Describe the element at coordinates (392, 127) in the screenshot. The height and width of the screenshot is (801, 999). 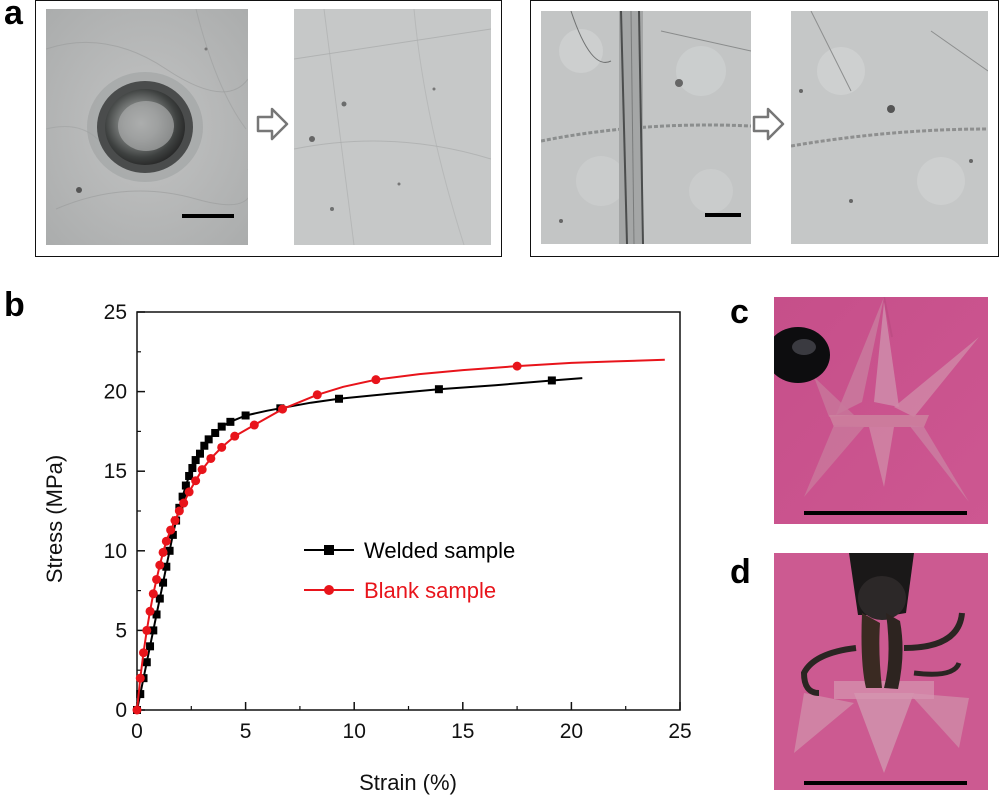
I see `micrograph-pore-after` at that location.